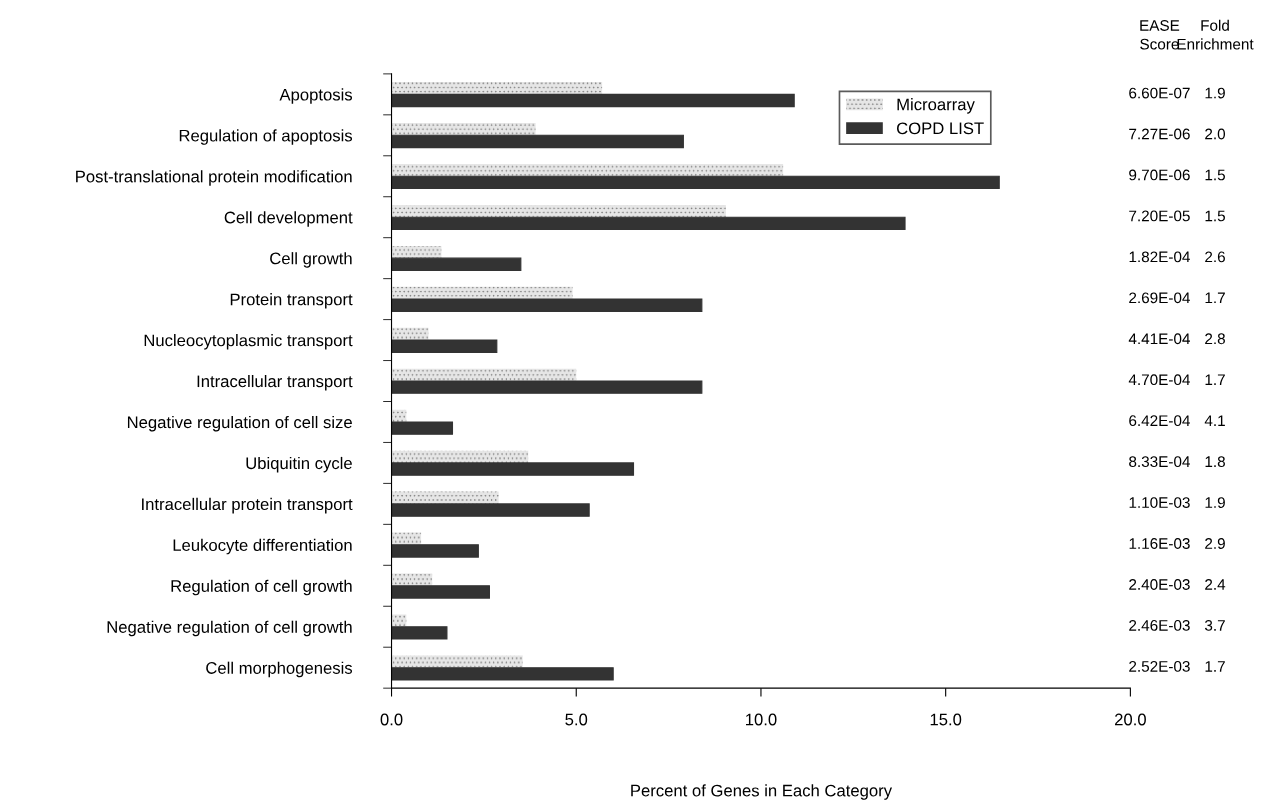  Describe the element at coordinates (1159, 216) in the screenshot. I see `annotation: 7.20E-05` at that location.